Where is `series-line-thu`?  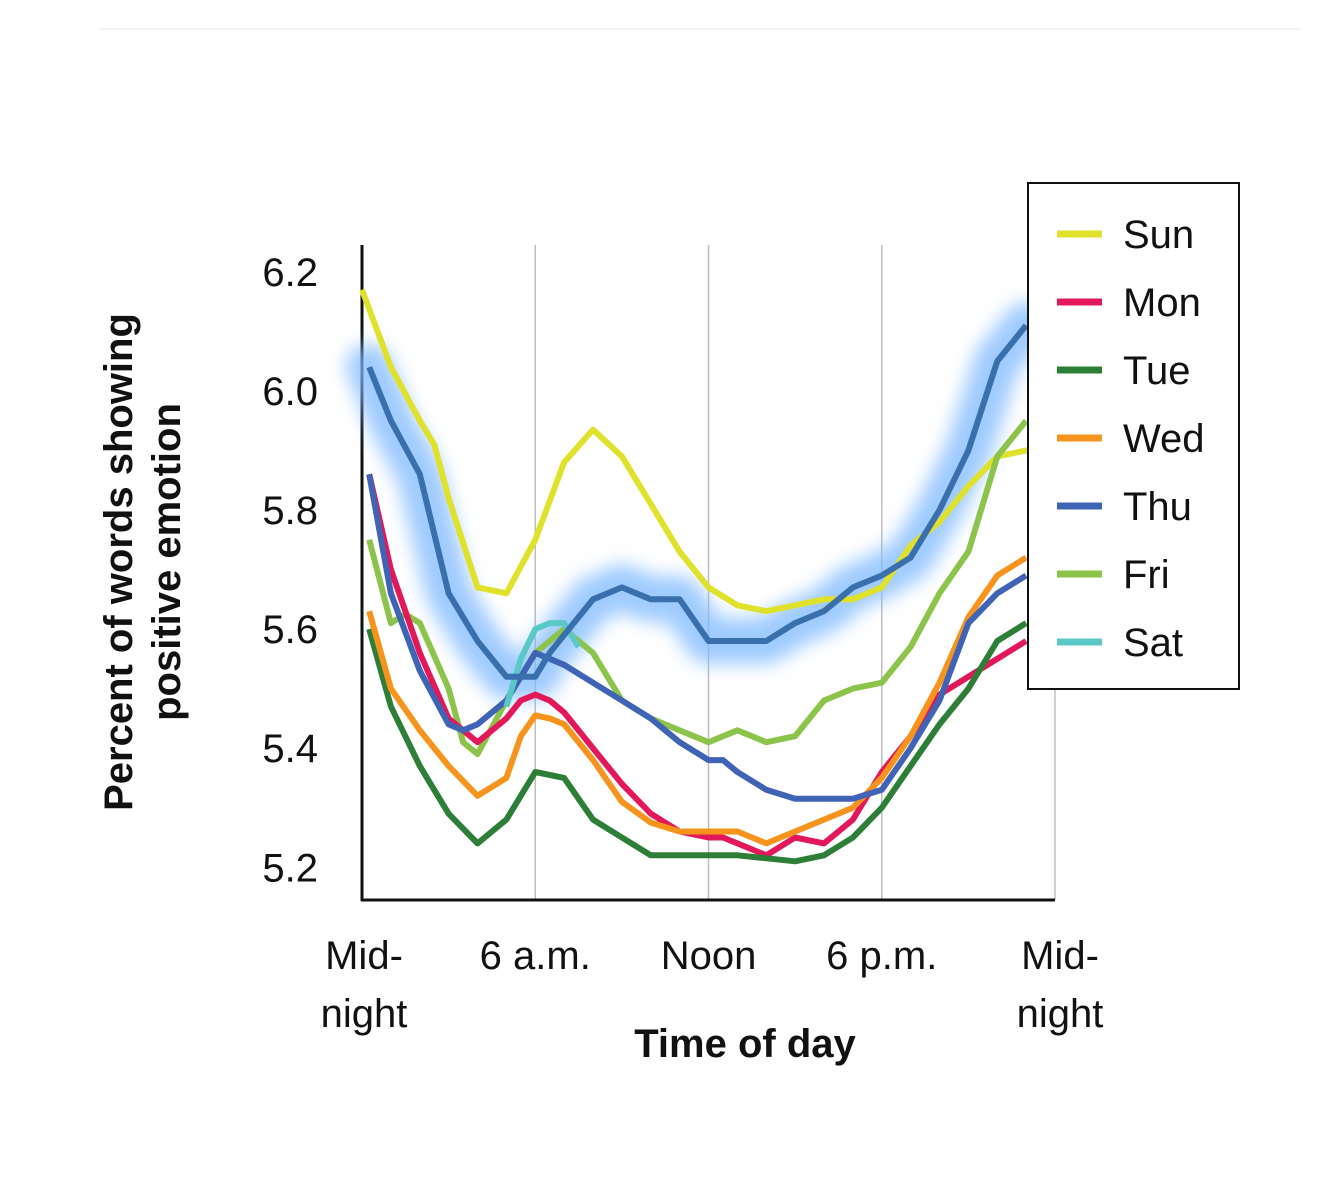 series-line-thu is located at coordinates (697, 637).